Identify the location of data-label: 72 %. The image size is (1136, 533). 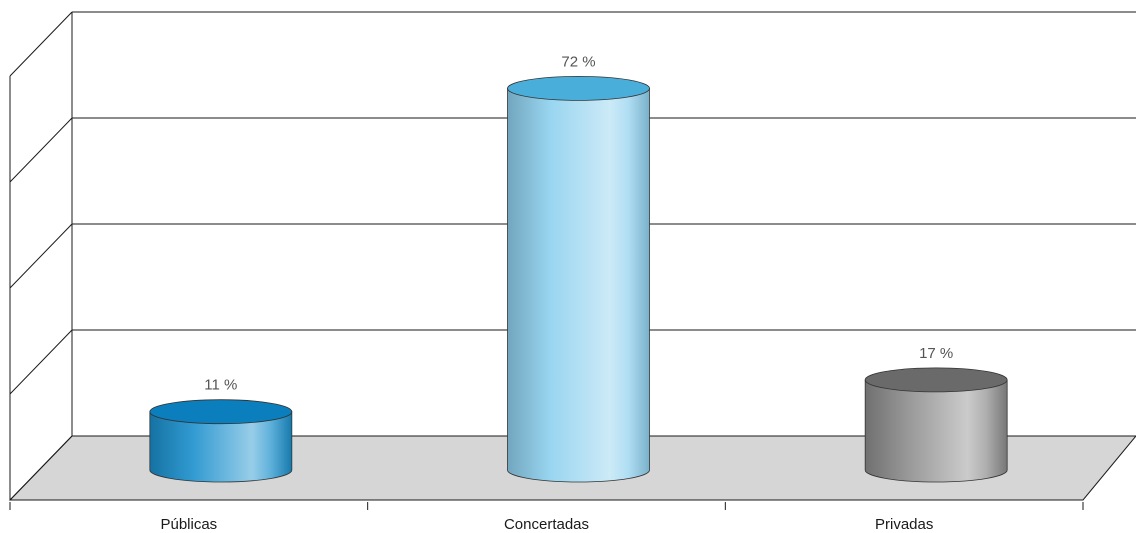
(578, 61).